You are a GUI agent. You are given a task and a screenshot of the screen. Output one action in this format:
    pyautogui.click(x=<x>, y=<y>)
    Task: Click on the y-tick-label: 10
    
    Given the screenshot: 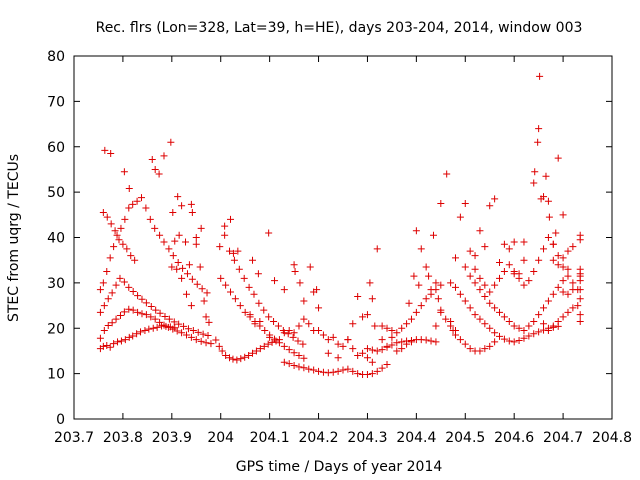 What is the action you would take?
    pyautogui.click(x=56, y=375)
    